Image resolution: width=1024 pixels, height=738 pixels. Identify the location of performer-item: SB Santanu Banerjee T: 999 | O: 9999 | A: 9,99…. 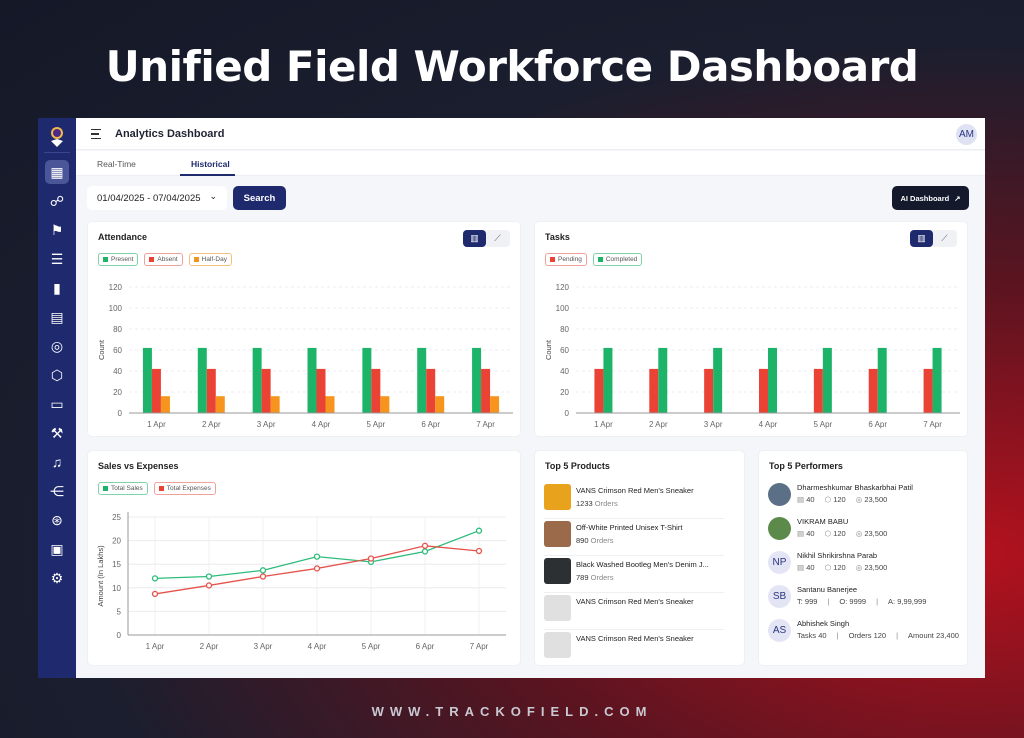
(865, 601).